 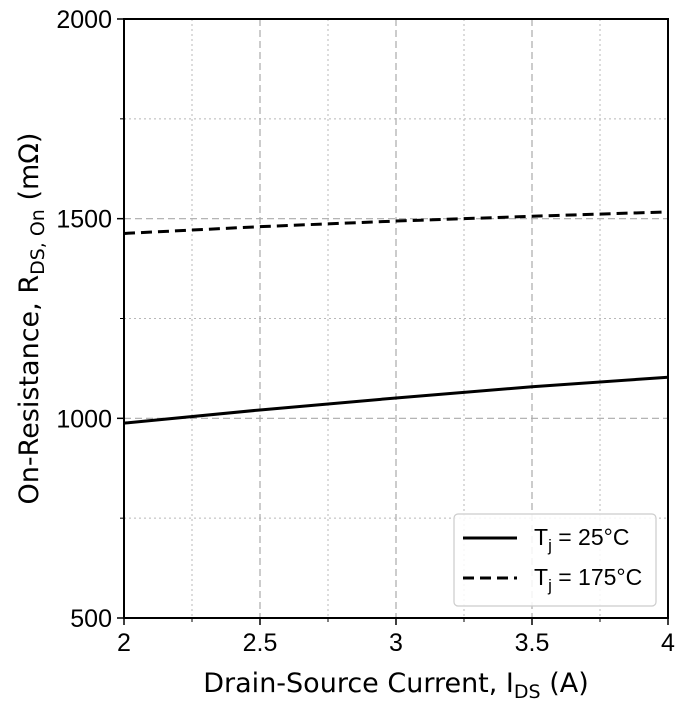 What do you see at coordinates (541, 537) in the screenshot?
I see `legend-label-tj-25c-main: T` at bounding box center [541, 537].